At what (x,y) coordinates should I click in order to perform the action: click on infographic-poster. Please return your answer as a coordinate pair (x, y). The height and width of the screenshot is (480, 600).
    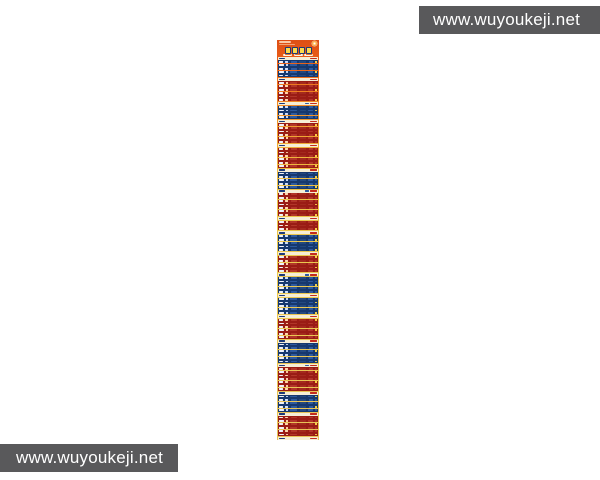
    Looking at the image, I should click on (298, 240).